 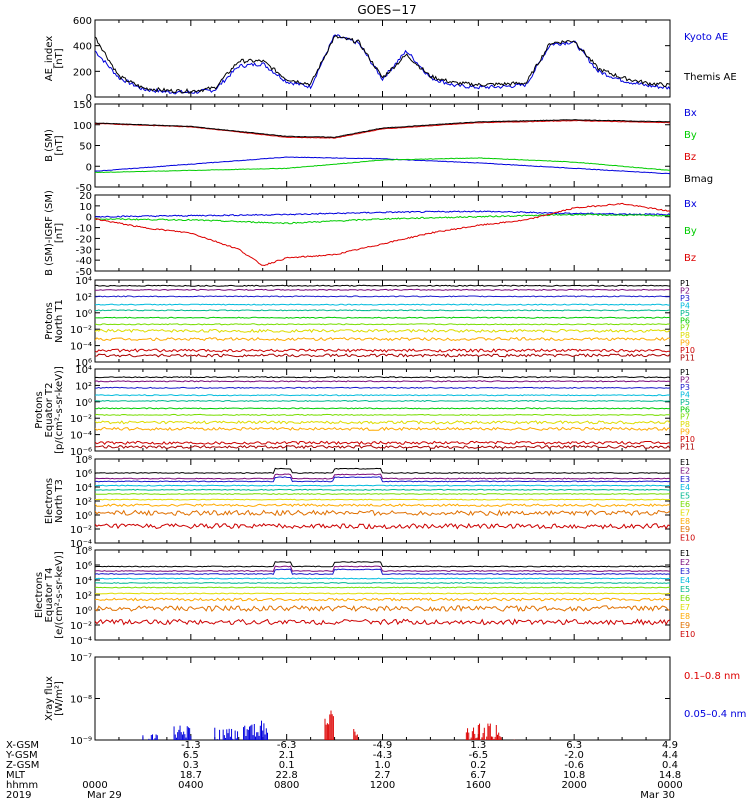 I want to click on footer-cell: -6.3, so click(x=287, y=745).